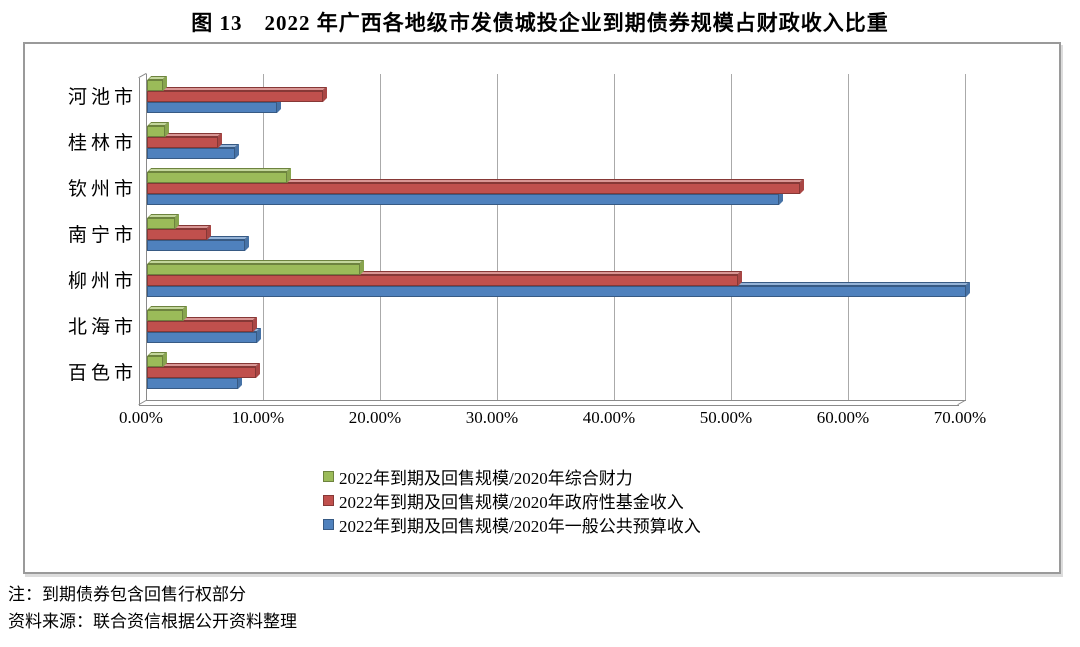  Describe the element at coordinates (152, 608) in the screenshot. I see `footnotes: 注：到期债券包含回售行权部分 资料来源：联合资信根据公开资料整理` at that location.